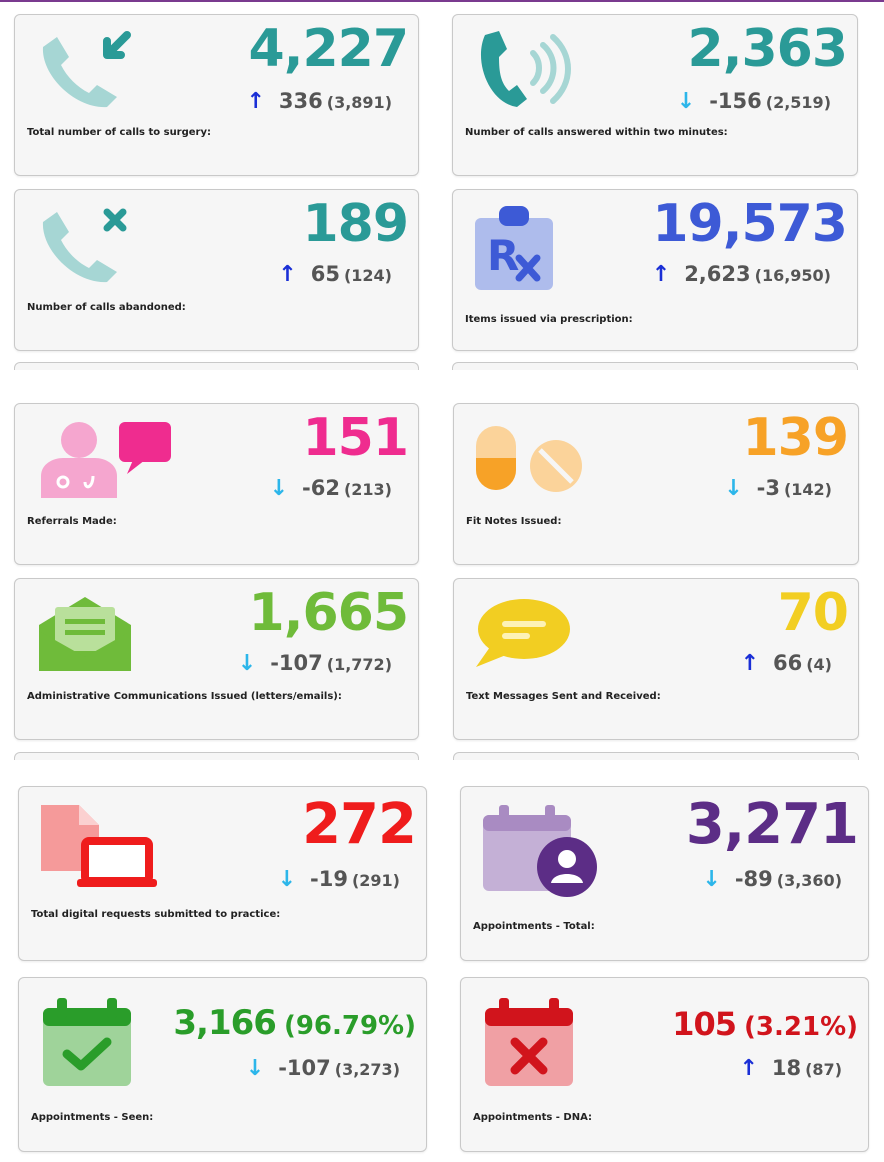 This screenshot has height=1162, width=884. Describe the element at coordinates (823, 1069) in the screenshot. I see `previous-value: (87)` at that location.